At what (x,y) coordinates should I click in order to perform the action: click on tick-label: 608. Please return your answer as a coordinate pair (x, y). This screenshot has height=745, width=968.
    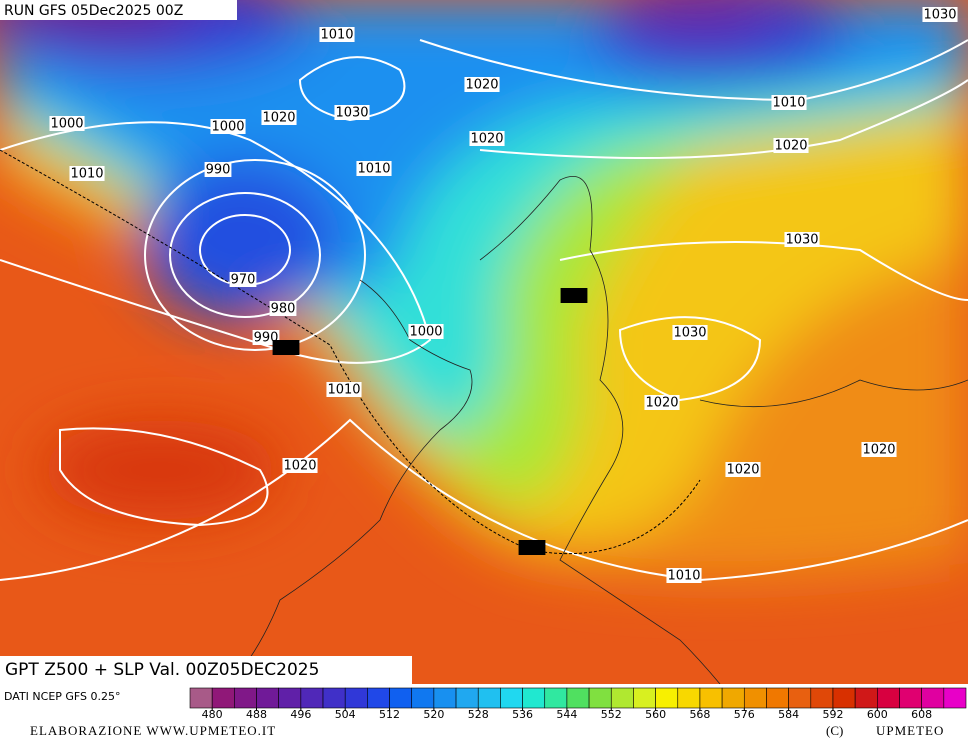
    Looking at the image, I should click on (921, 714).